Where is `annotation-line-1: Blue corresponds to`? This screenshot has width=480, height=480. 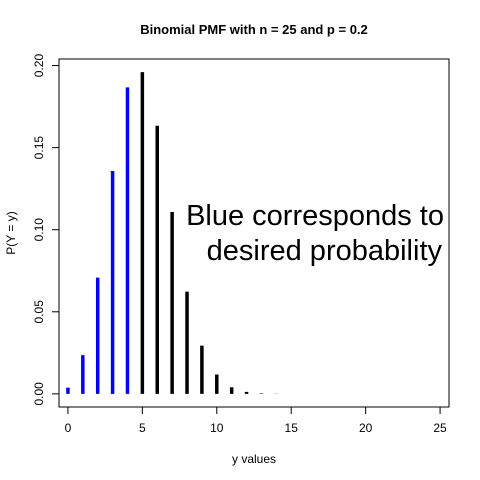
annotation-line-1: Blue corresponds to is located at coordinates (315, 216).